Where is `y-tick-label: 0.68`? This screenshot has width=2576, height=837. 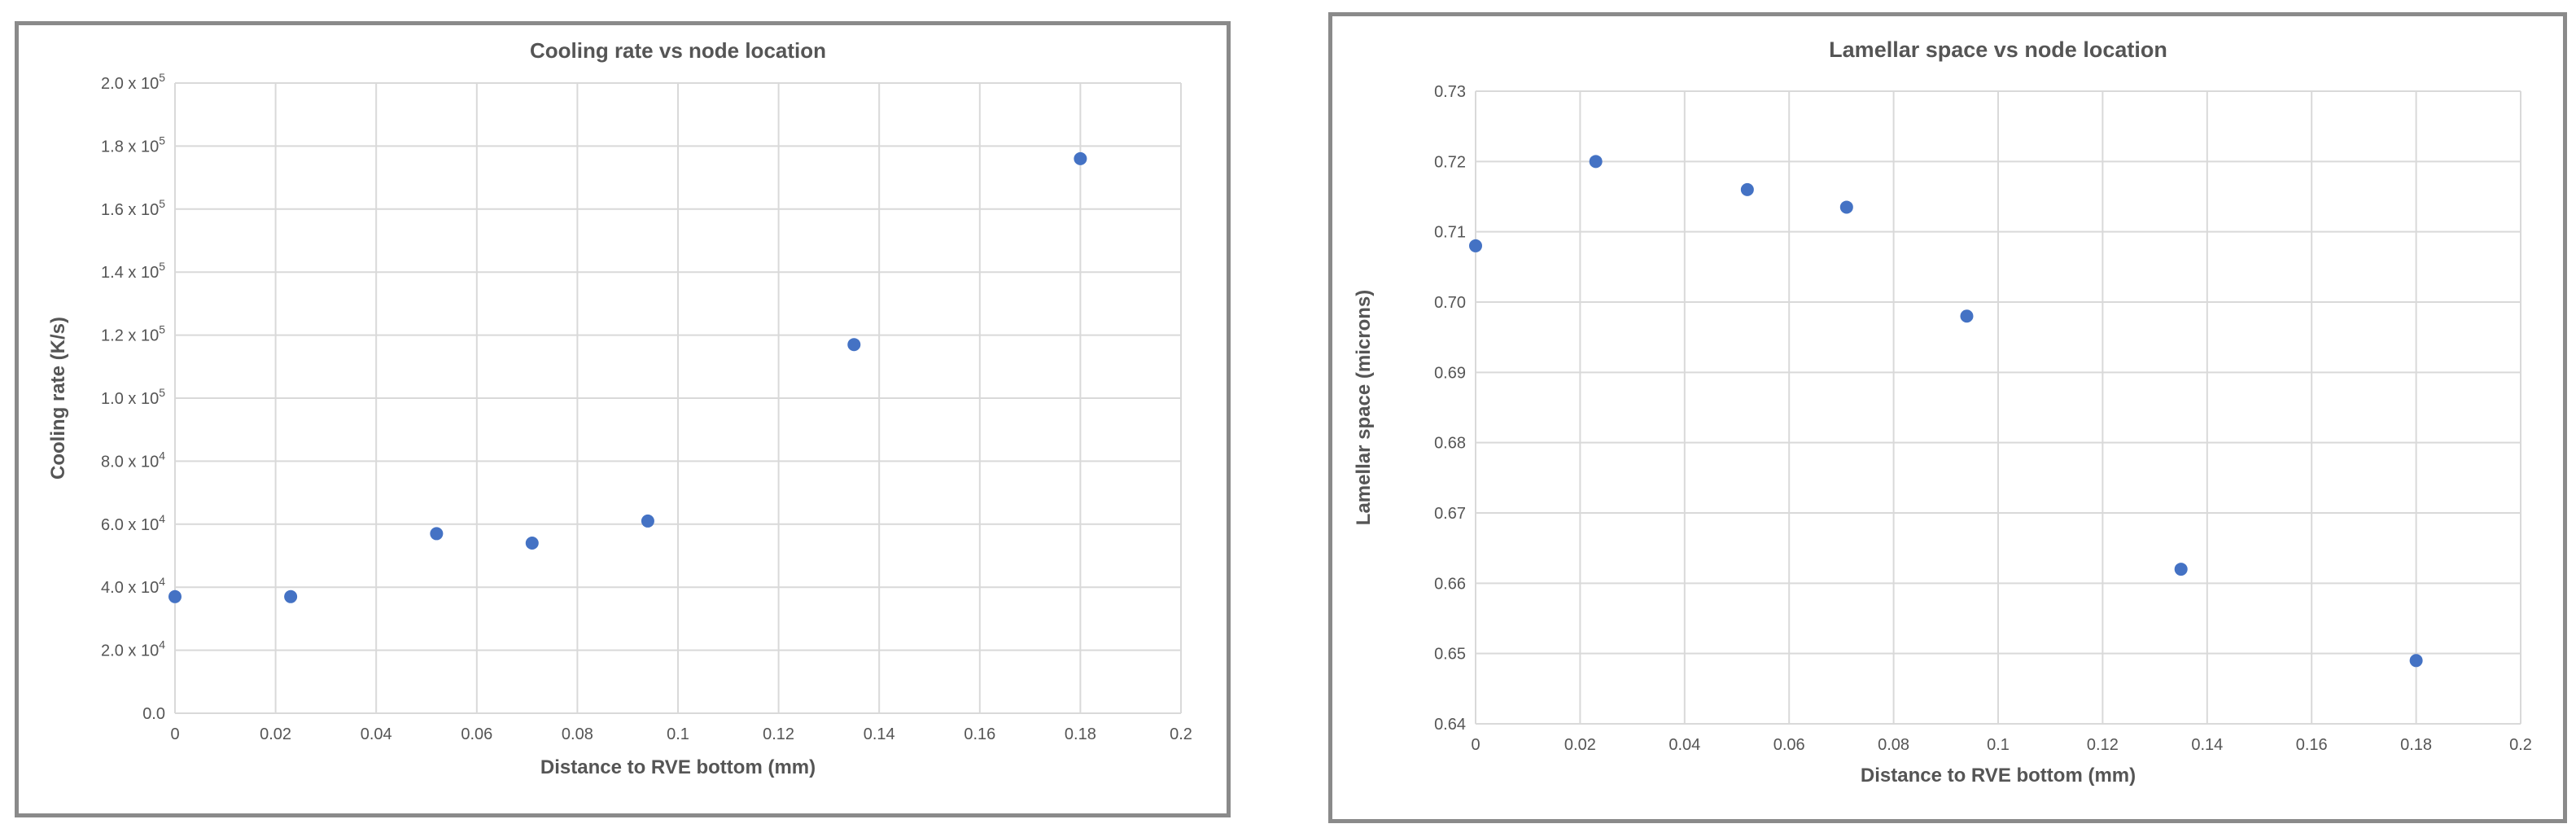
y-tick-label: 0.68 is located at coordinates (1450, 444).